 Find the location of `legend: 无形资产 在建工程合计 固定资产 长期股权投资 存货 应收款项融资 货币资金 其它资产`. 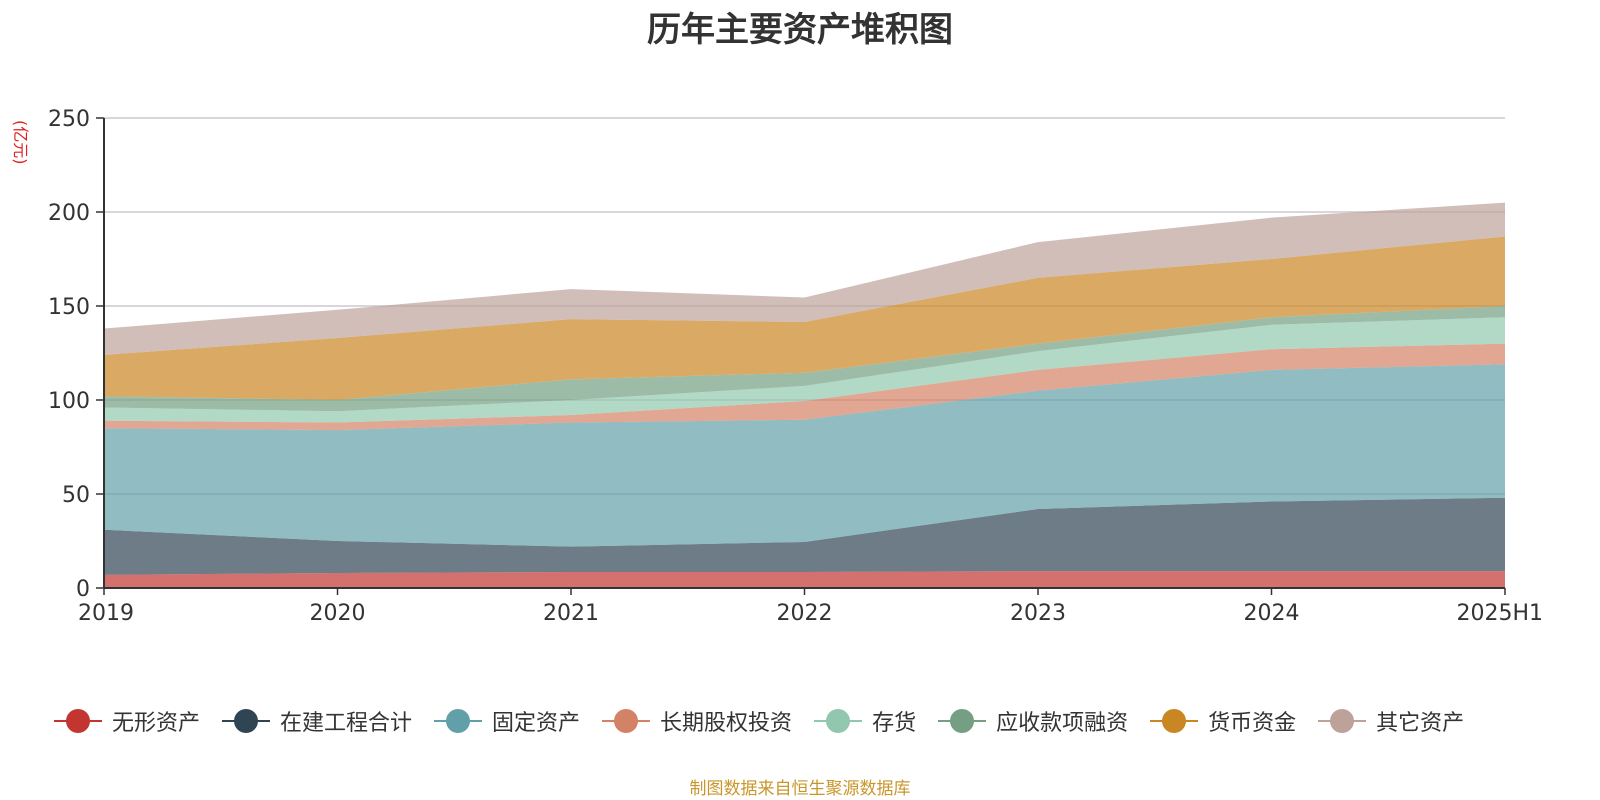

legend: 无形资产 在建工程合计 固定资产 长期股权投资 存货 应收款项融资 货币资金 其它资产 is located at coordinates (814, 721).